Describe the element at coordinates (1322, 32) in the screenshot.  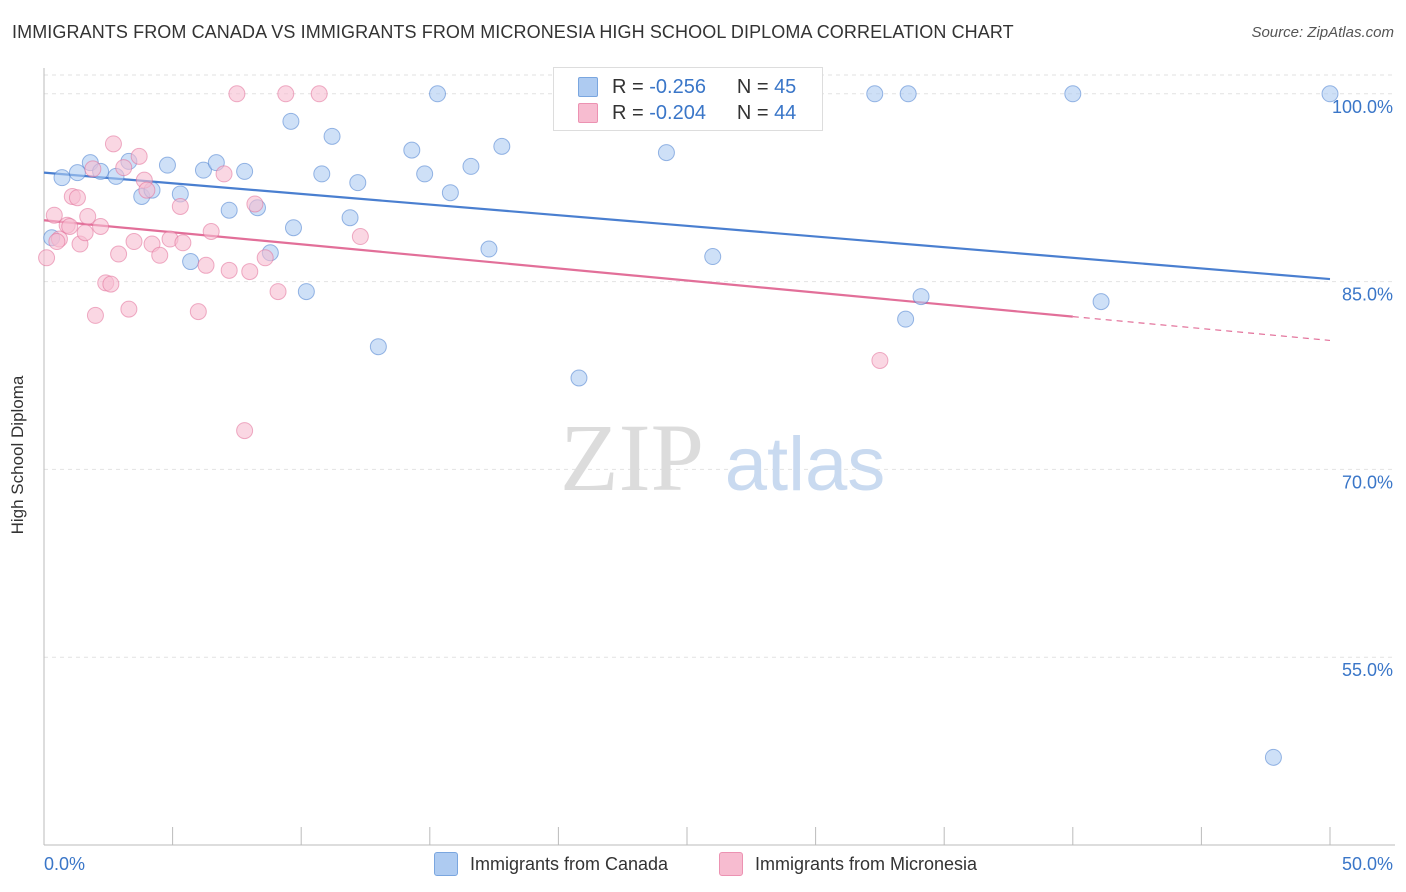
I see `source-label: Source: ZipAtlas.com` at that location.